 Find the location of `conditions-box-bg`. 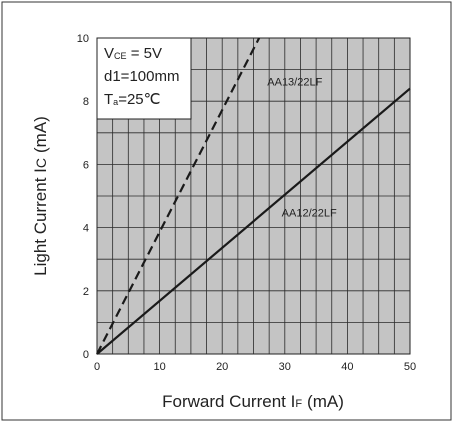

conditions-box-bg is located at coordinates (144, 78).